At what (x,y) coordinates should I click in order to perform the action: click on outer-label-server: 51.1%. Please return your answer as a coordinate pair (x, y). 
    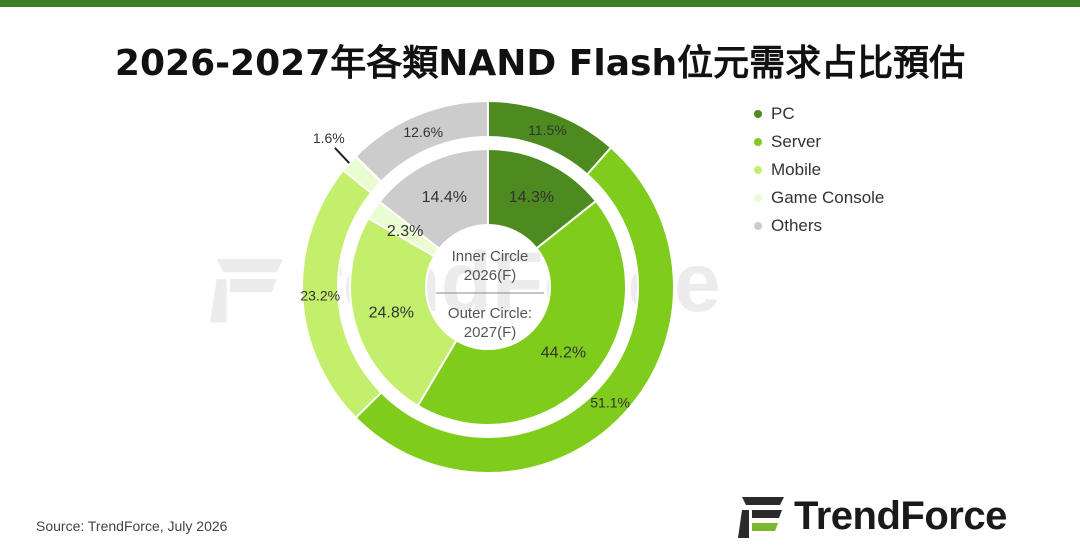
    Looking at the image, I should click on (610, 402).